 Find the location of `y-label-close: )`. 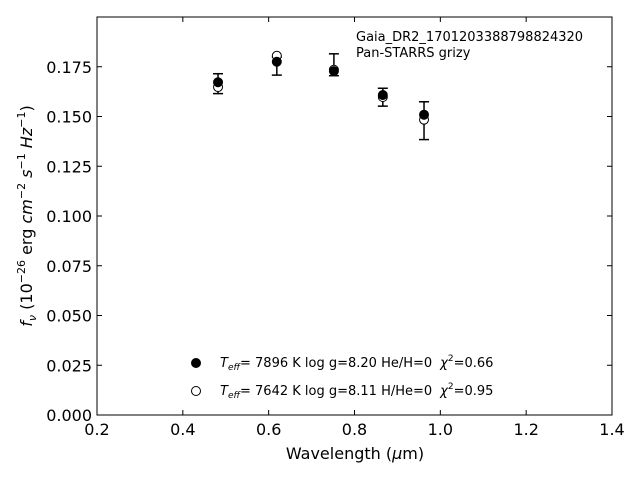

y-label-close: ) is located at coordinates (26, 108).